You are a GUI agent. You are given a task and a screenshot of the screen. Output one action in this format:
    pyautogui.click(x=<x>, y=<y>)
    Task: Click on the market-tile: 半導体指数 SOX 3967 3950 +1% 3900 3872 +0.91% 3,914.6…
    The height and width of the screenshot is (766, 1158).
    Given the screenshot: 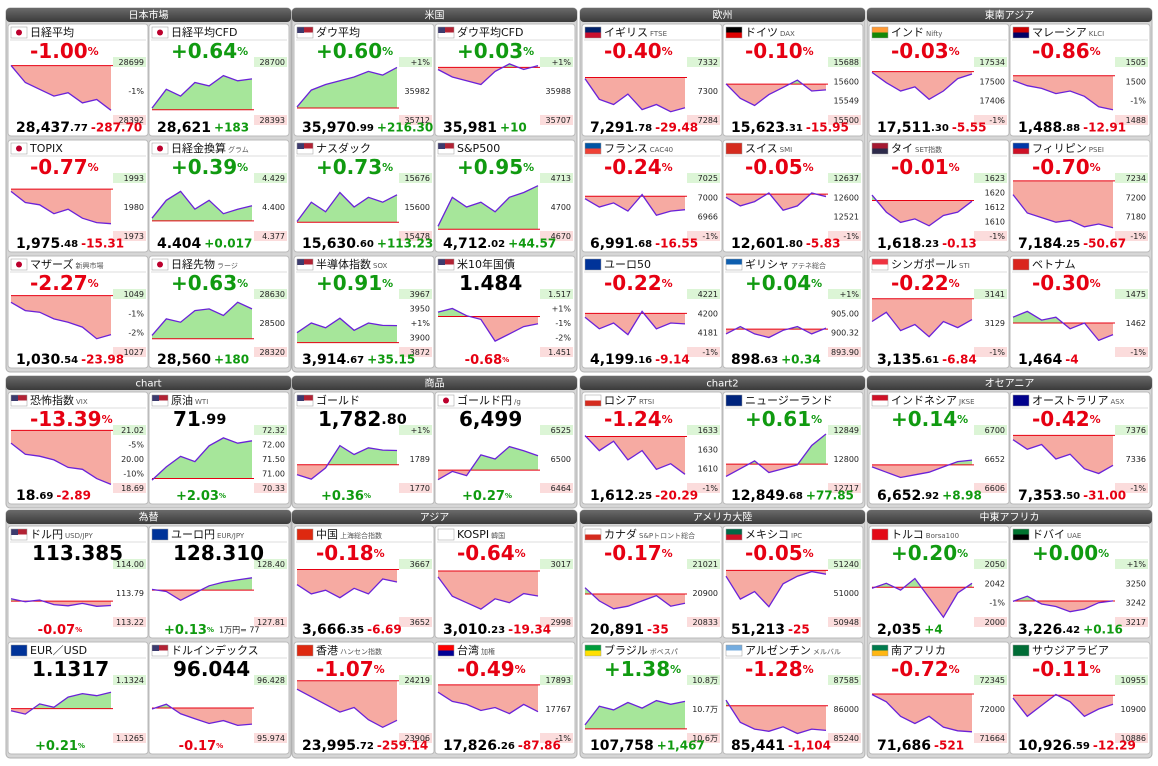 What is the action you would take?
    pyautogui.click(x=364, y=312)
    